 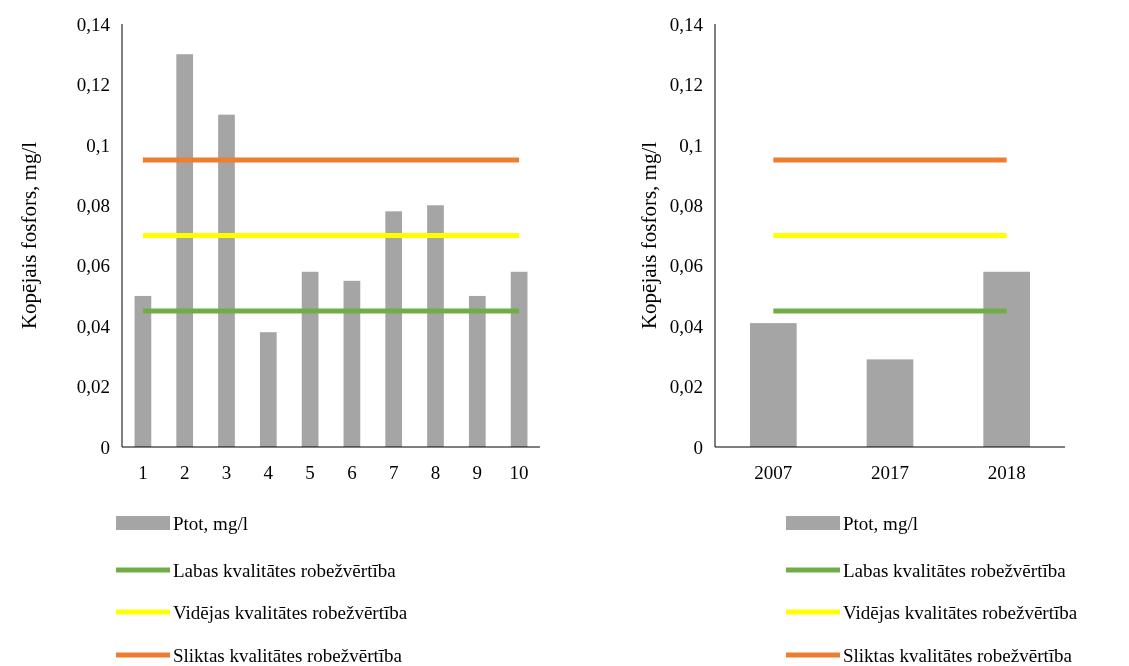 What do you see at coordinates (352, 472) in the screenshot?
I see `x-tick-label: 6` at bounding box center [352, 472].